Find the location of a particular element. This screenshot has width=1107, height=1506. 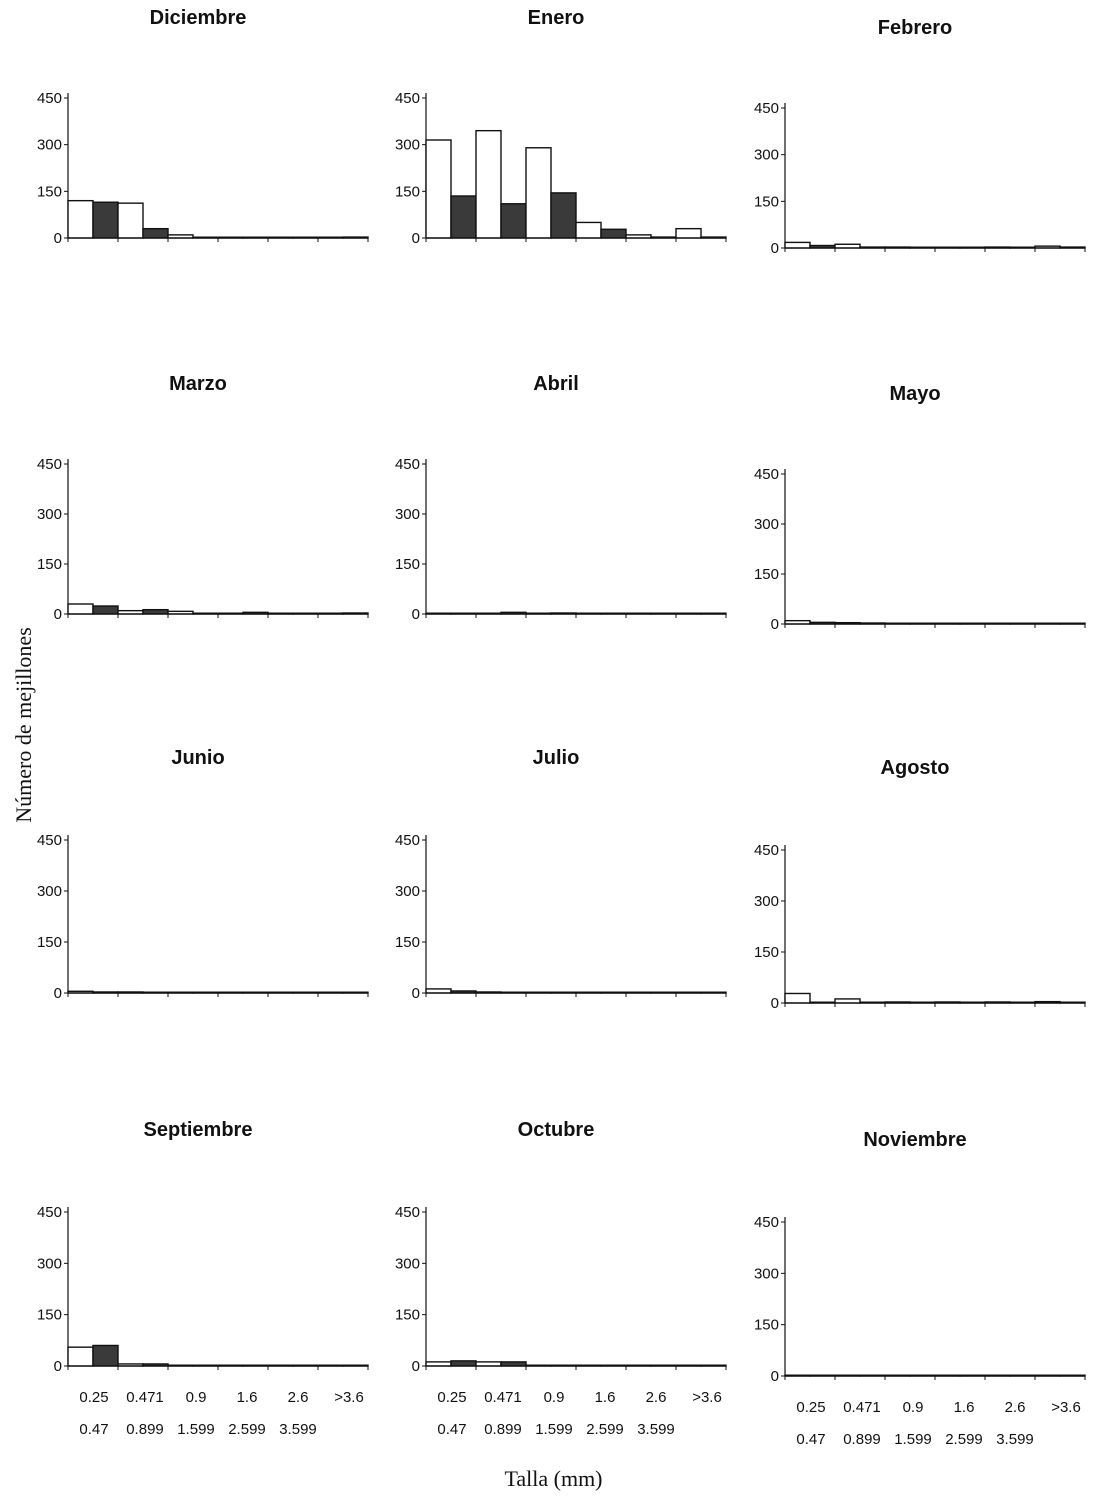

panel-title-marzo: Marzo is located at coordinates (198, 384).